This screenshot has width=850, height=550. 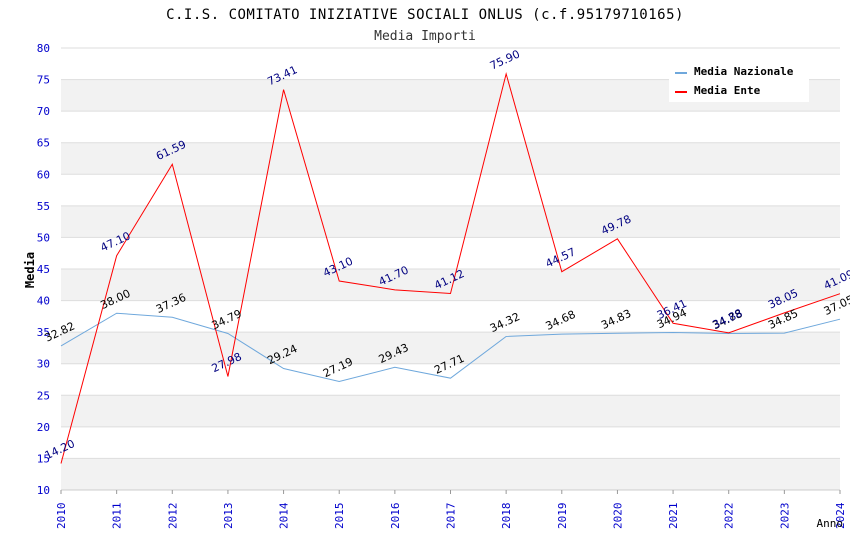 What do you see at coordinates (339, 516) in the screenshot?
I see `x-tick-label: 2015` at bounding box center [339, 516].